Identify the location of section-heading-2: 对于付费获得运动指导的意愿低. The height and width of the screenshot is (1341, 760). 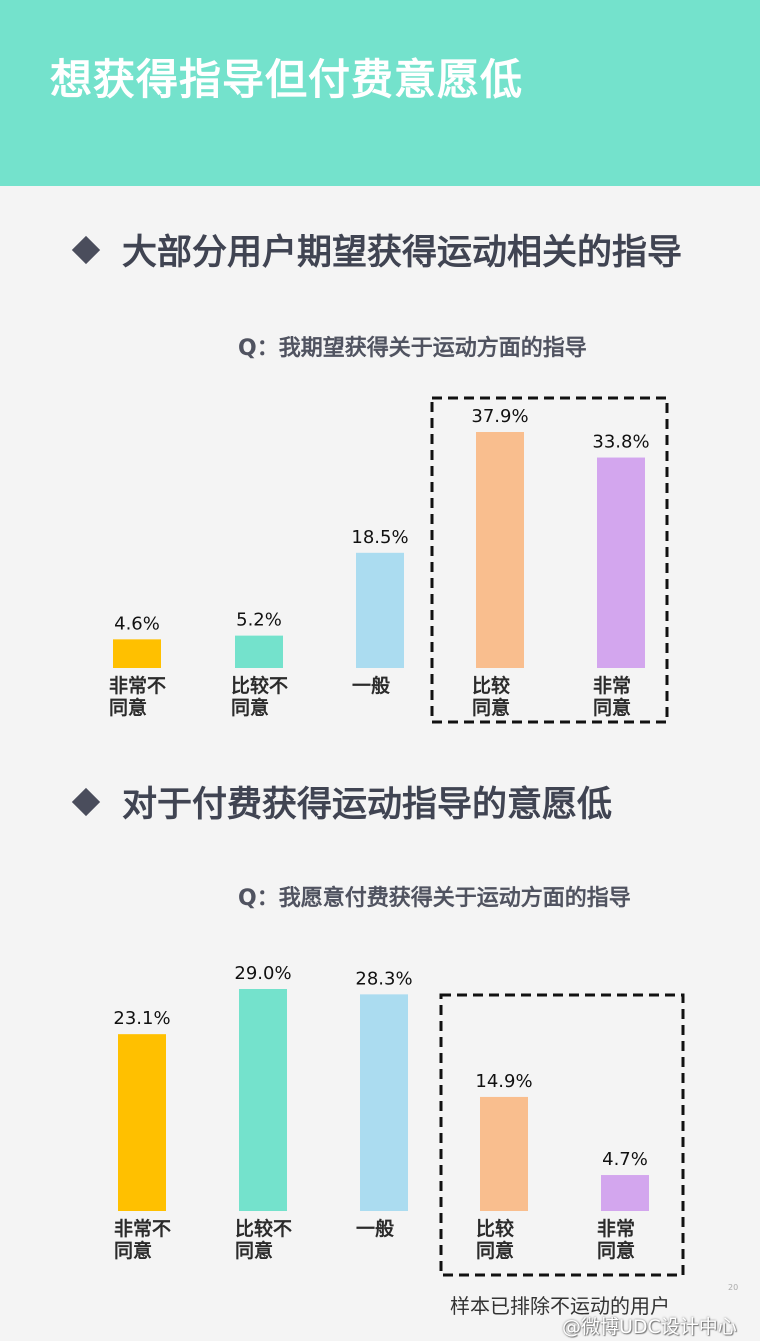
(342, 801).